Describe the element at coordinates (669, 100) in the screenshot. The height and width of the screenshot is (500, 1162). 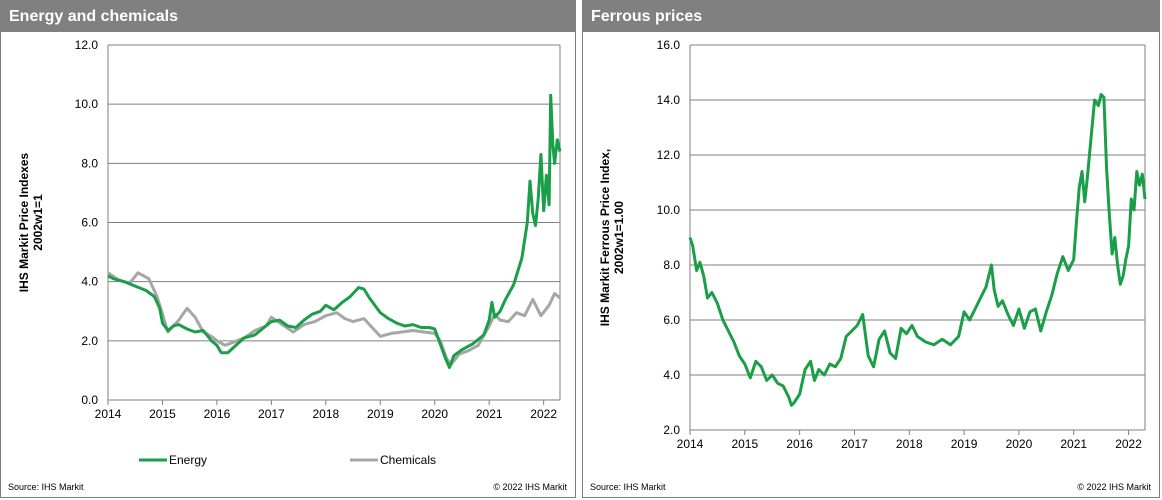
I see `y-tick-label: 14.0` at that location.